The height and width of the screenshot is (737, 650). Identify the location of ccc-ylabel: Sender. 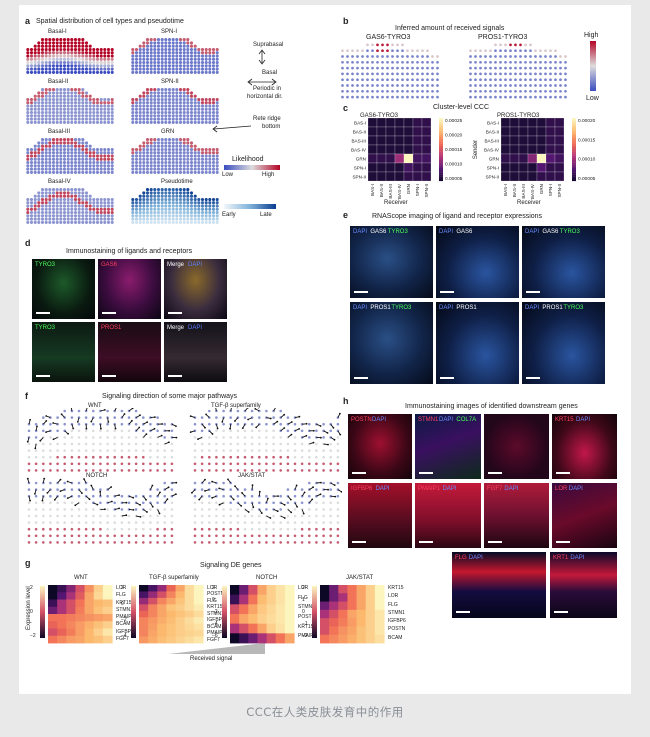
(345, 149).